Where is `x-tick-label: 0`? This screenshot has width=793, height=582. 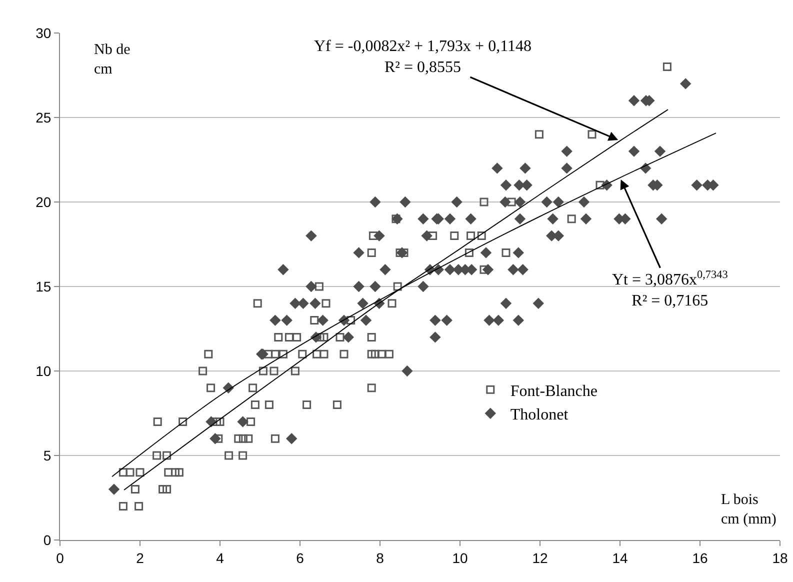 x-tick-label: 0 is located at coordinates (60, 558).